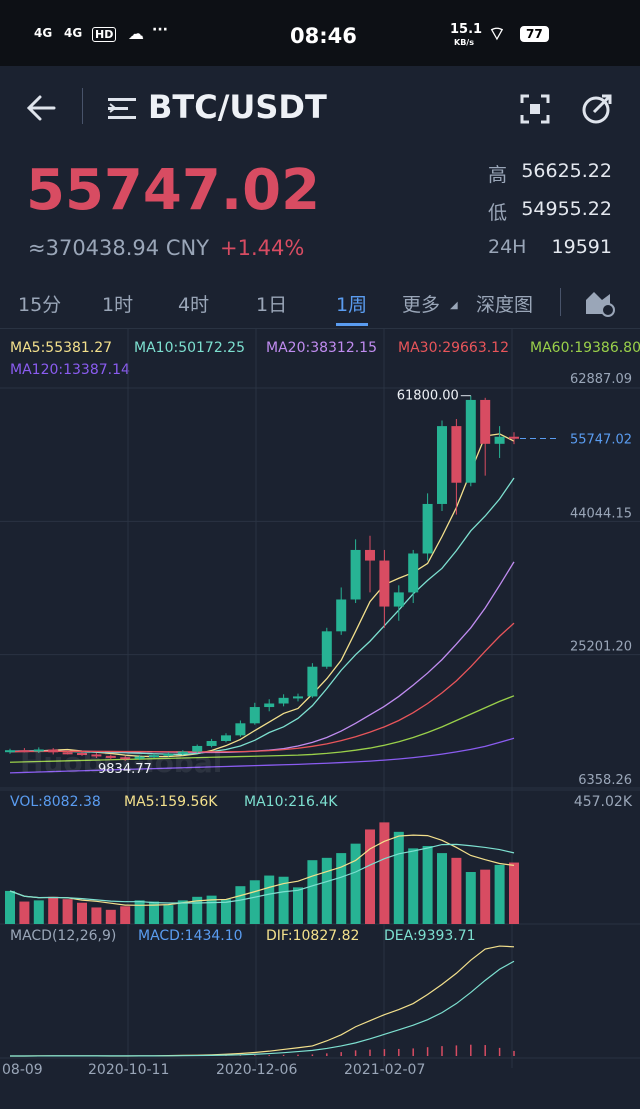 This screenshot has height=1109, width=640. I want to click on ma120-legend: MA120:13387.14, so click(70, 370).